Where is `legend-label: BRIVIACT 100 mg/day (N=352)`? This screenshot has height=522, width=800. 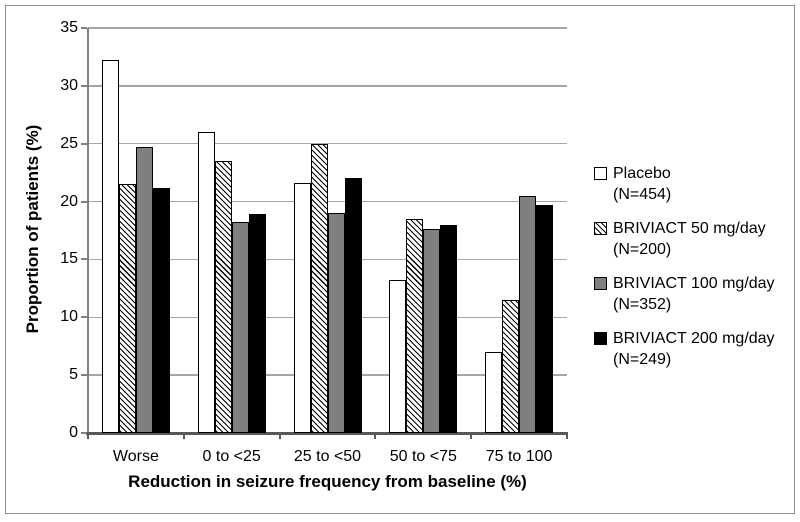 legend-label: BRIVIACT 100 mg/day (N=352) is located at coordinates (694, 294).